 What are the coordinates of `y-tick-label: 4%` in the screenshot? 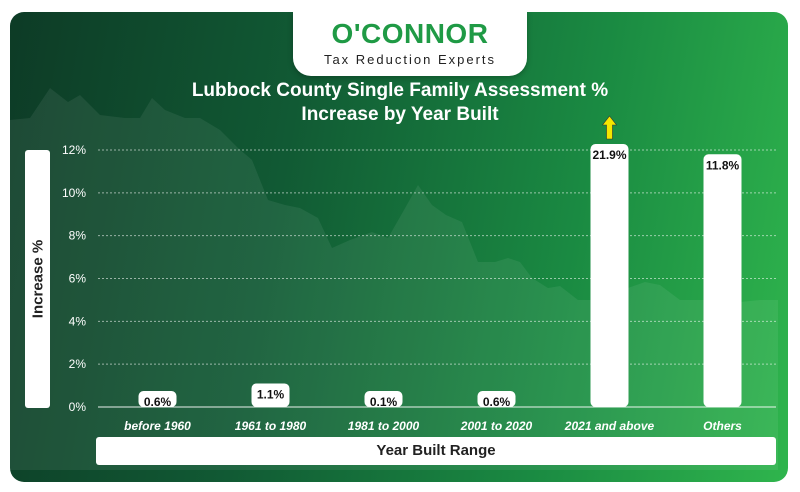 It's located at (78, 321).